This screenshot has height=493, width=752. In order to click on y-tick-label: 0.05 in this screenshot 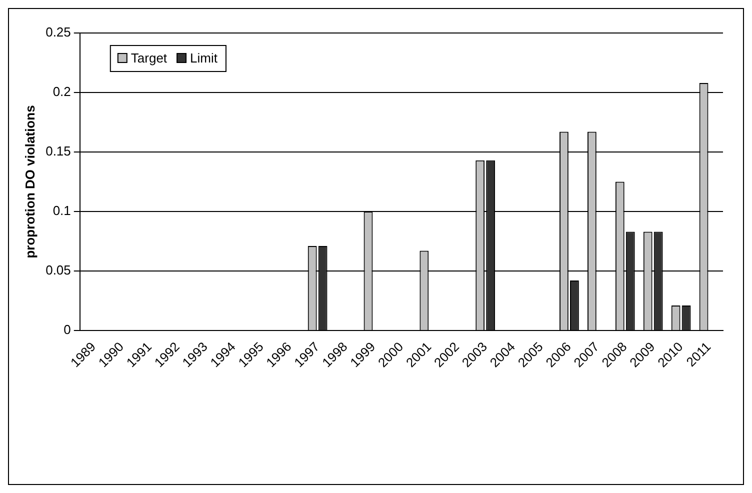, I will do `click(58, 270)`.